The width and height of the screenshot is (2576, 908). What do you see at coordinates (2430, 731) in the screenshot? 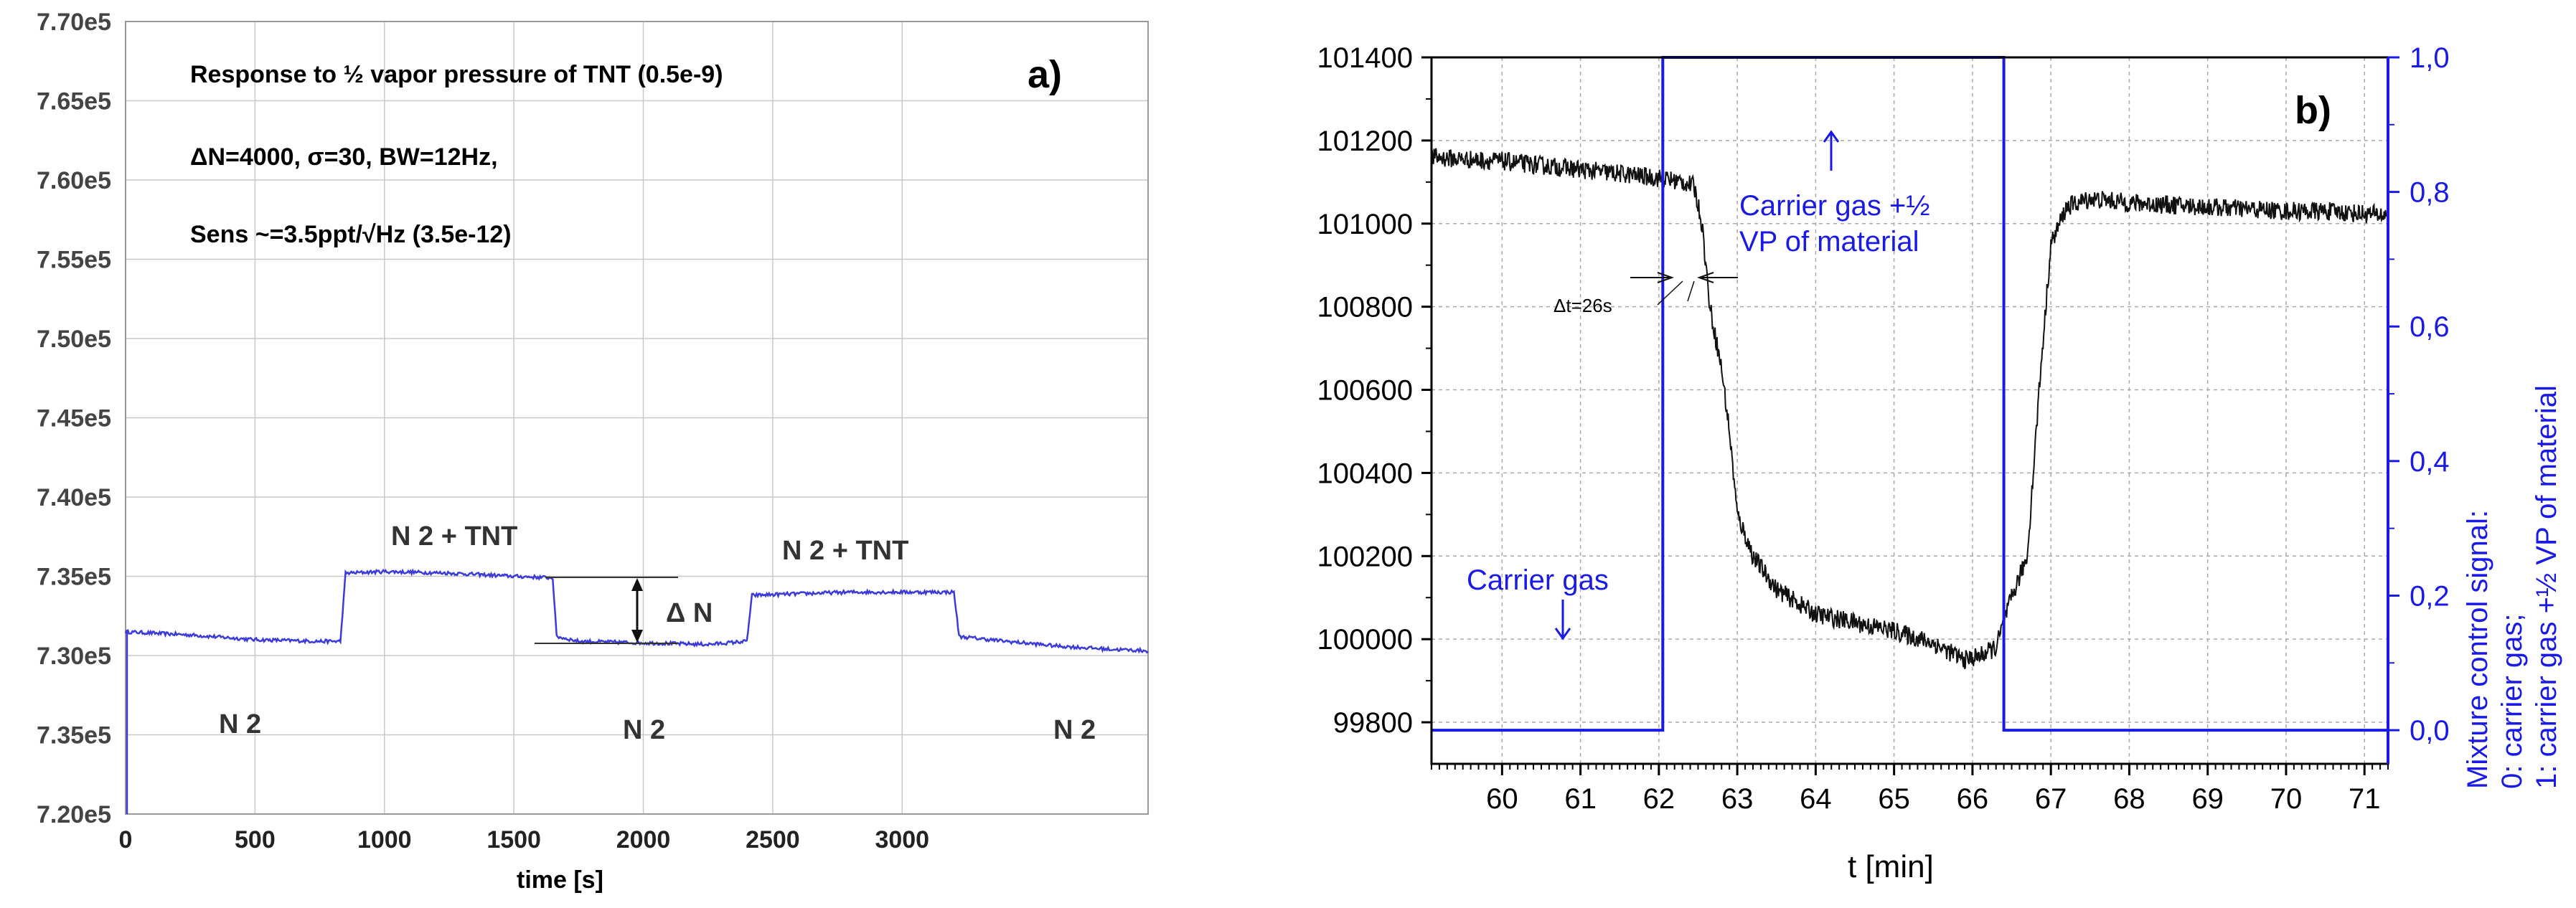
I see `panel-b-y2-tick-label: 0,0` at bounding box center [2430, 731].